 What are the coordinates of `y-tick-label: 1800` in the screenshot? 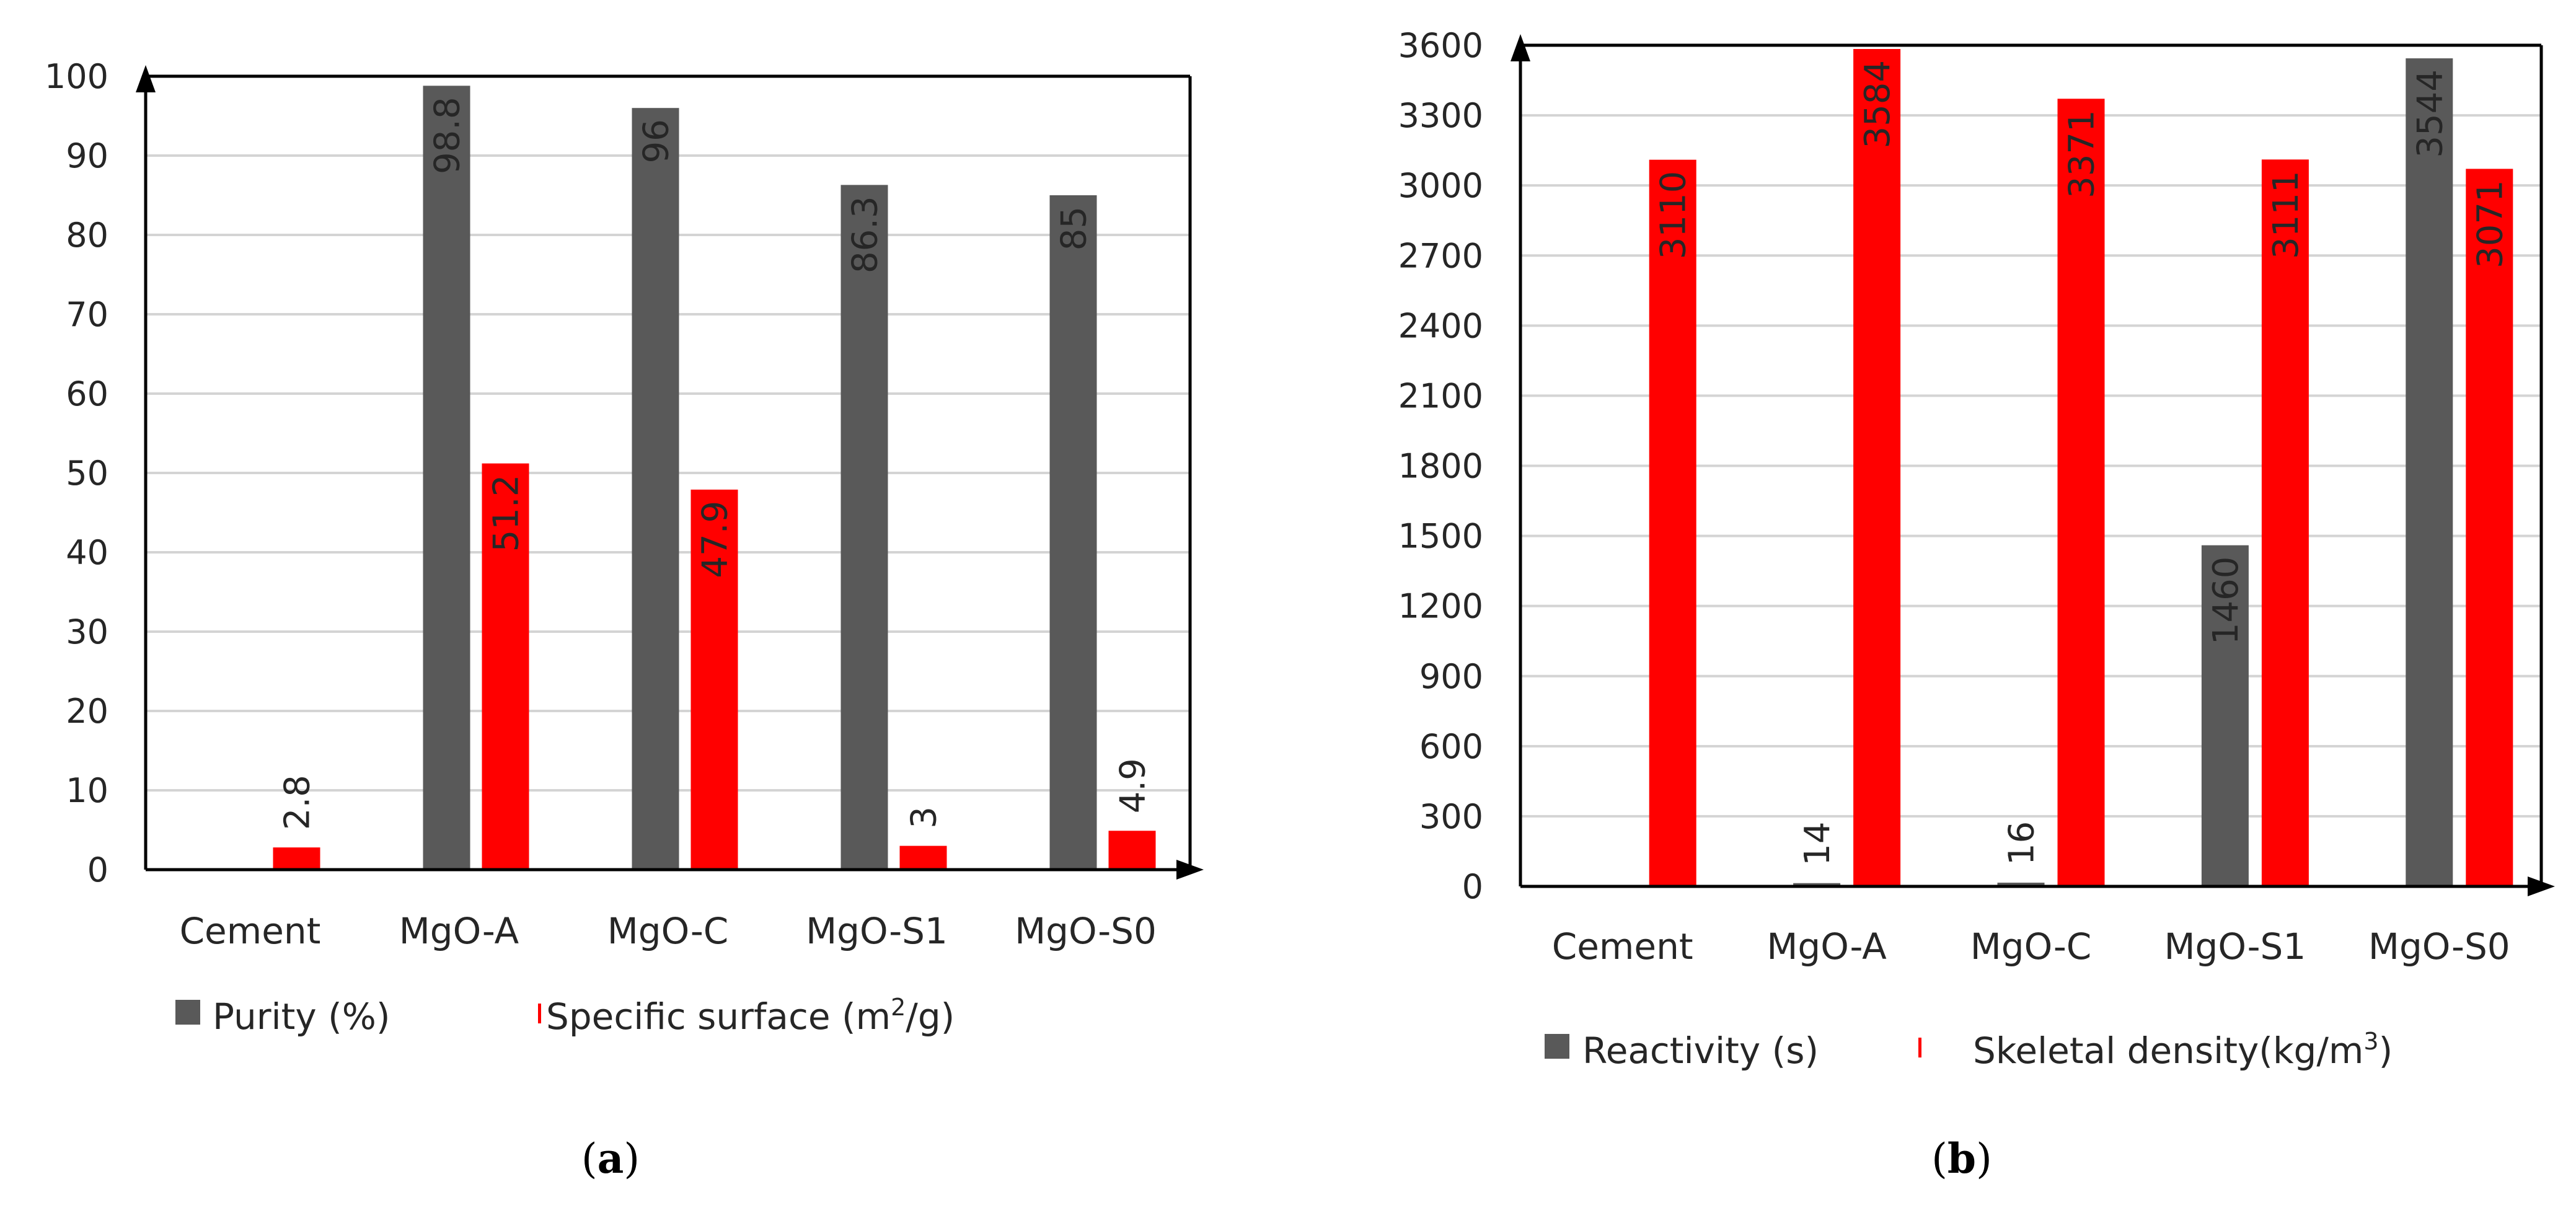 It's located at (1440, 466).